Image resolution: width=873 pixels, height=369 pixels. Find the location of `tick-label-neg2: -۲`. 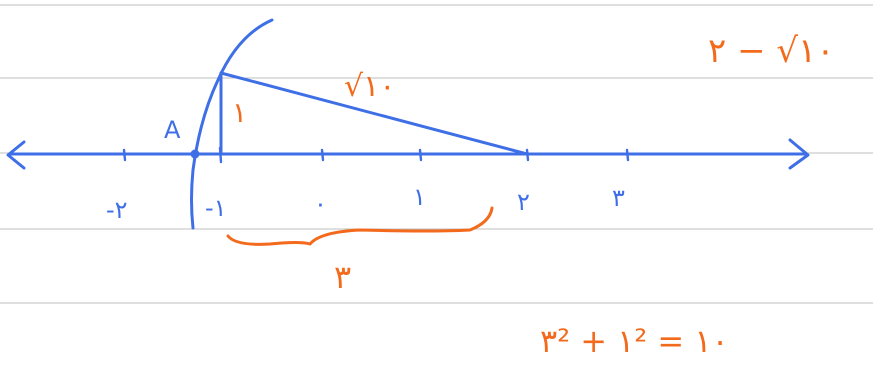

tick-label-neg2: -۲ is located at coordinates (117, 210).